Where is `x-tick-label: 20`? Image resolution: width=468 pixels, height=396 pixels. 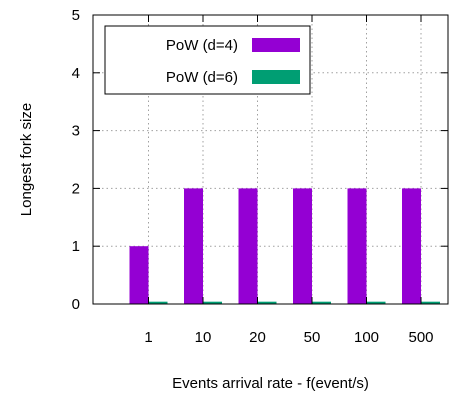
x-tick-label: 20 is located at coordinates (257, 337).